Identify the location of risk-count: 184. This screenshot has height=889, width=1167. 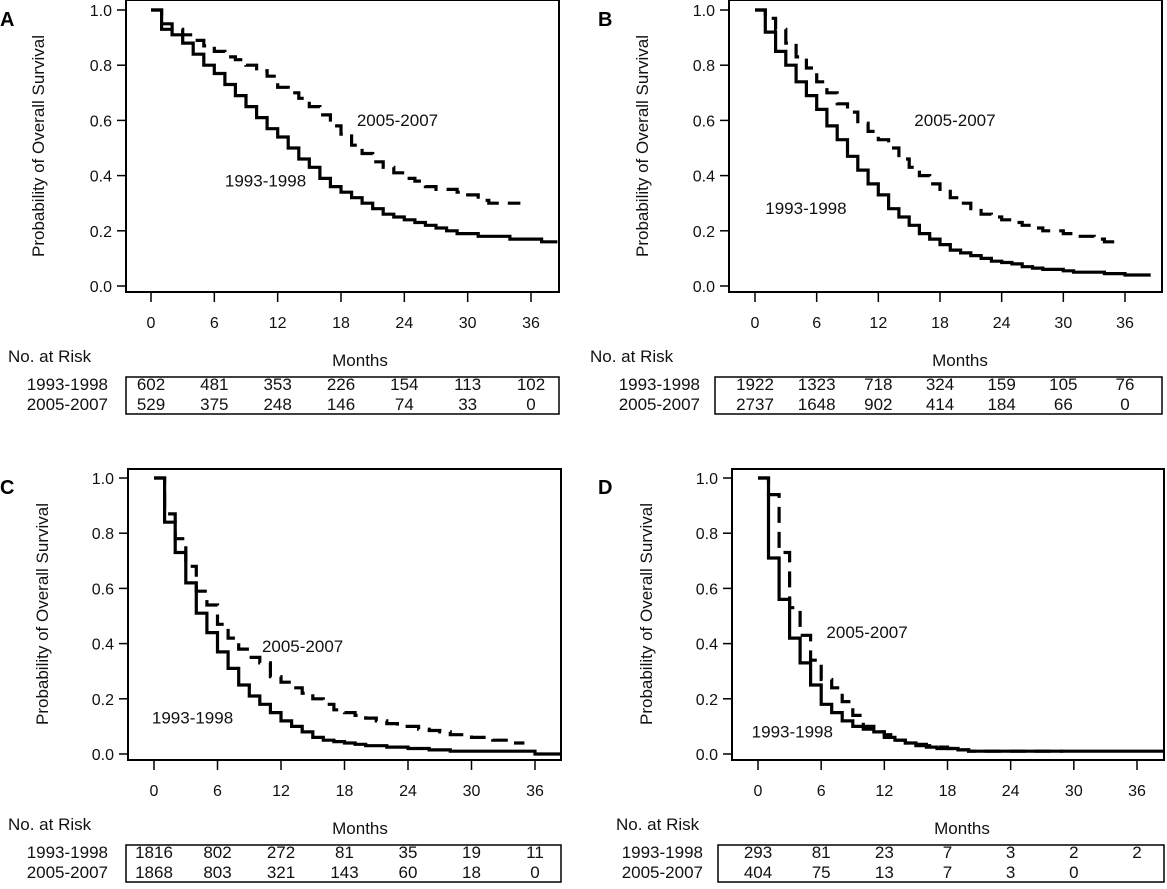
(1001, 404).